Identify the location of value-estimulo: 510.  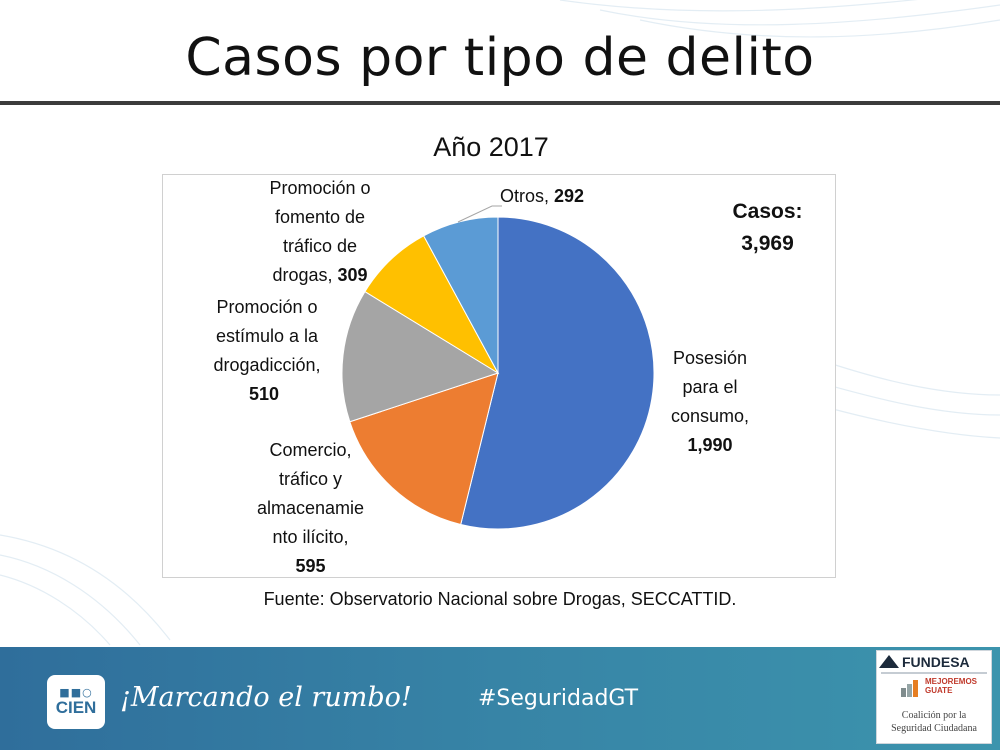
(264, 394).